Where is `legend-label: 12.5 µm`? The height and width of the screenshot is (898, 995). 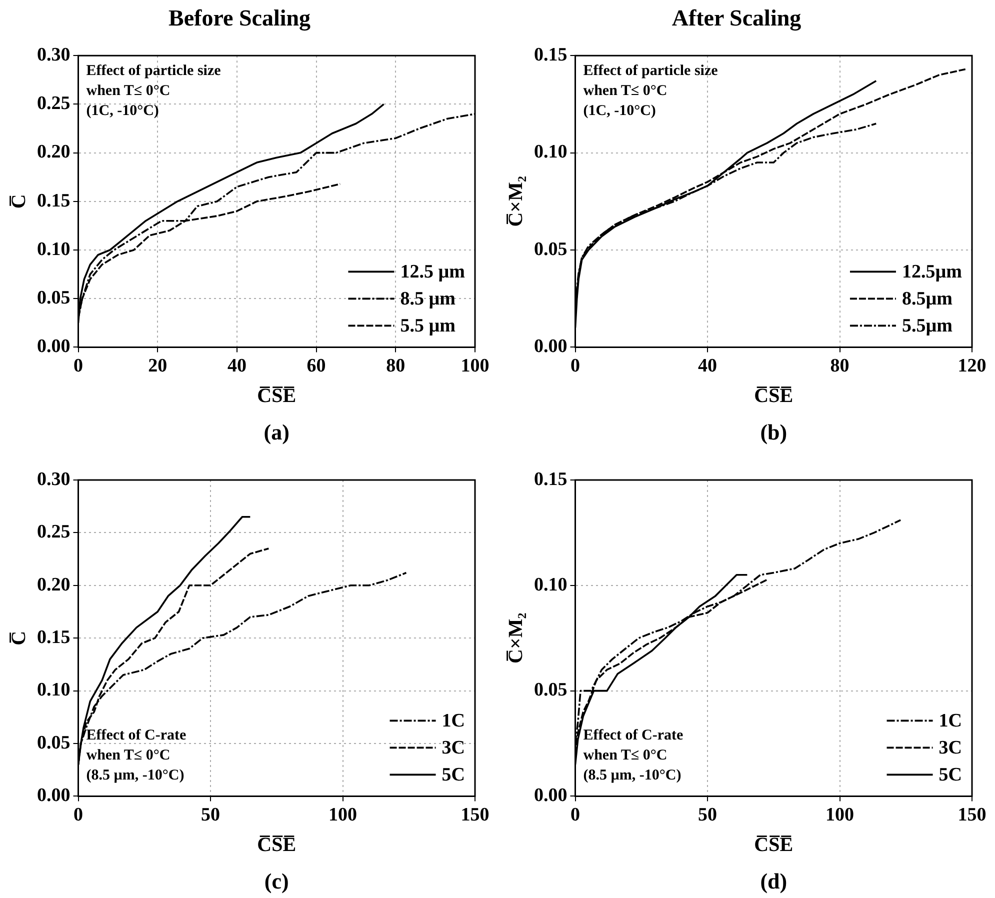
legend-label: 12.5 µm is located at coordinates (433, 272).